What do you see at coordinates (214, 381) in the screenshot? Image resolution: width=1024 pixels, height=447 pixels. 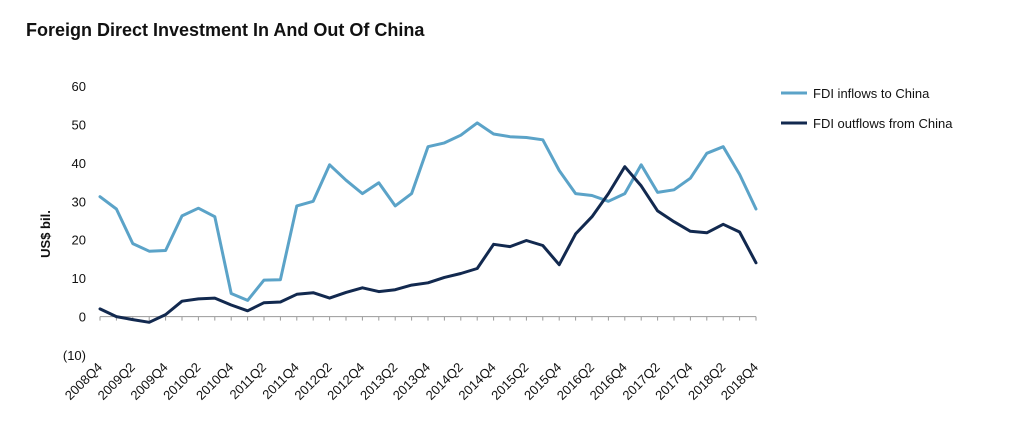 I see `x-tick-label: 2010Q4` at bounding box center [214, 381].